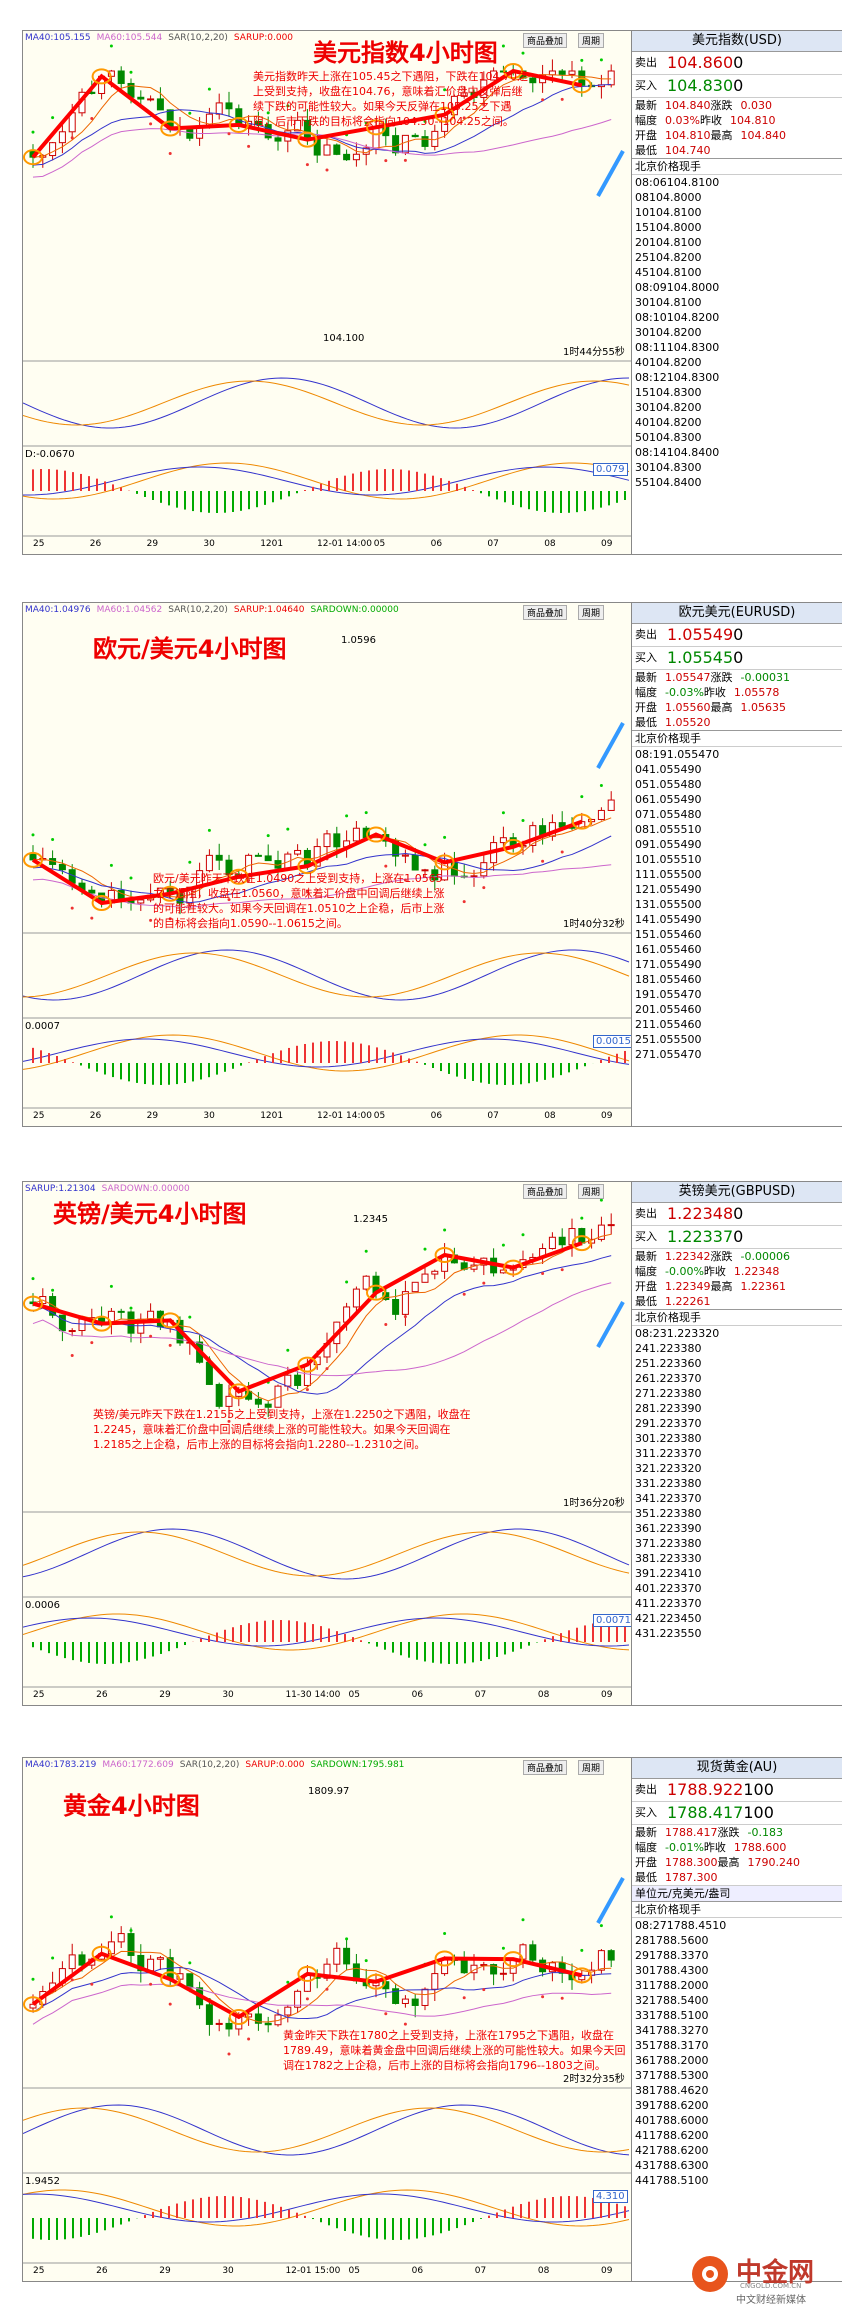 Image resolution: width=850 pixels, height=2312 pixels. What do you see at coordinates (672, 814) in the screenshot?
I see `tick-cell: 1.05548` at bounding box center [672, 814].